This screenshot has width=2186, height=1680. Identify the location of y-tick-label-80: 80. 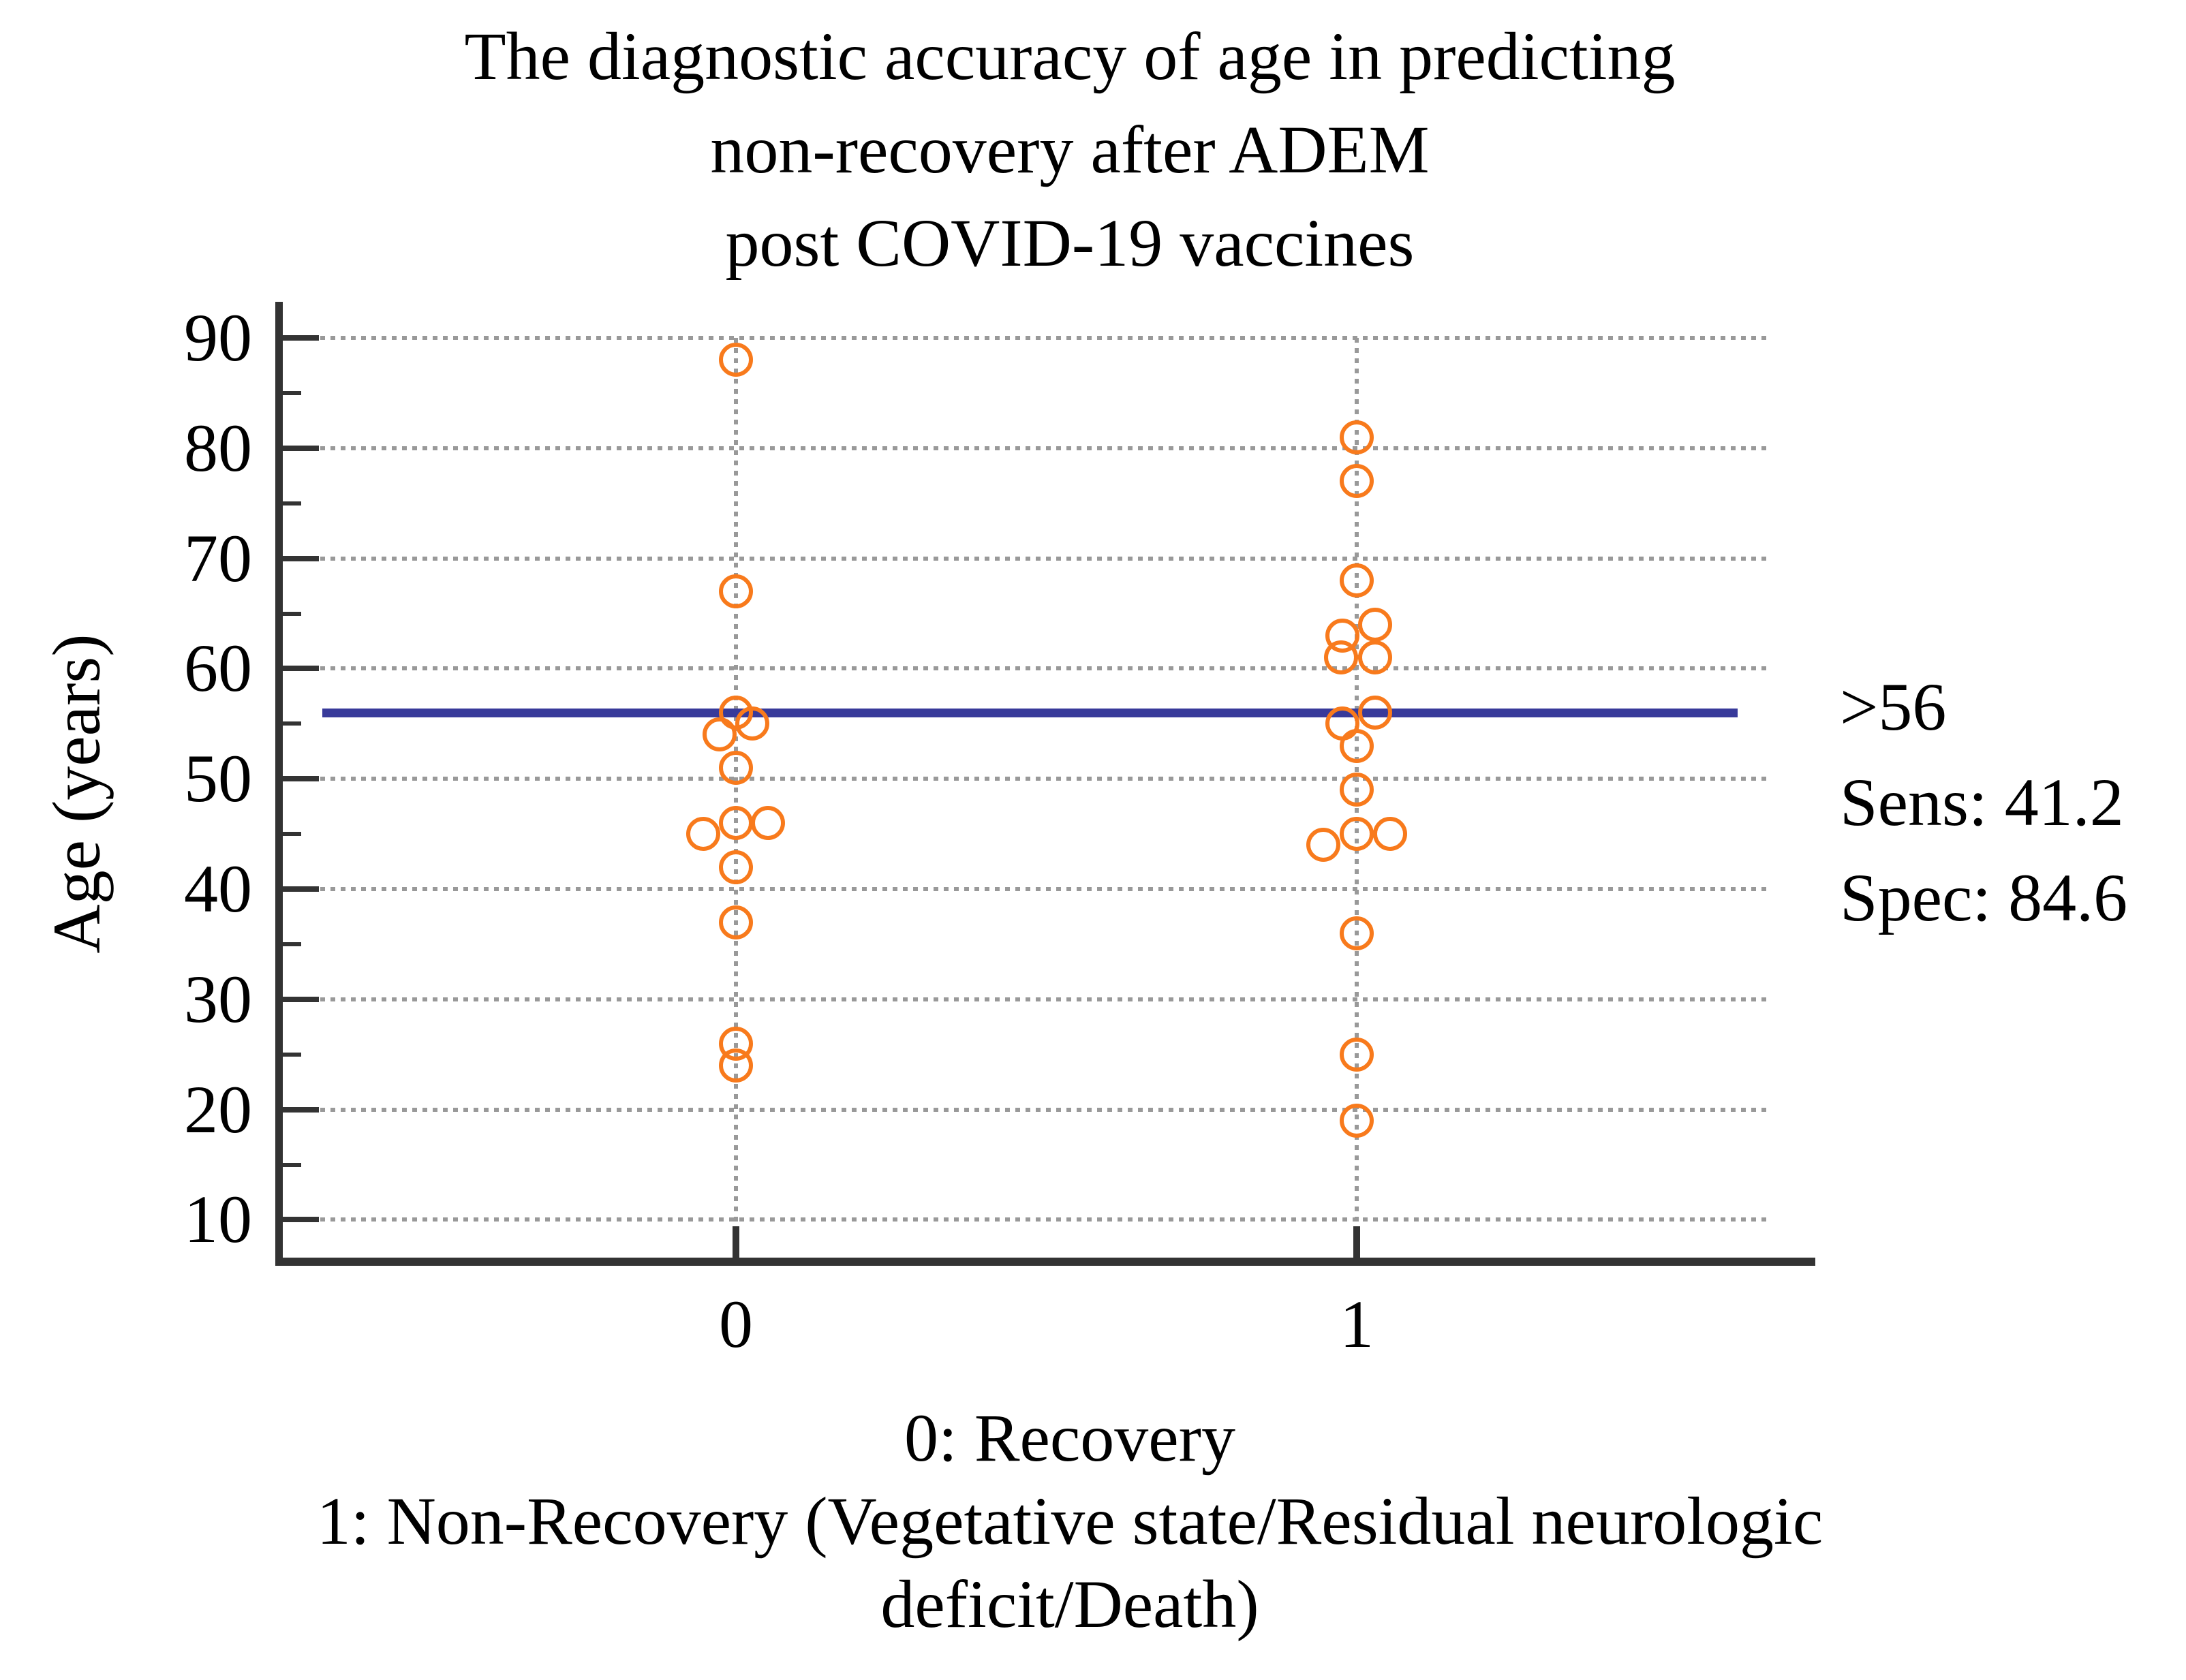
(218, 447).